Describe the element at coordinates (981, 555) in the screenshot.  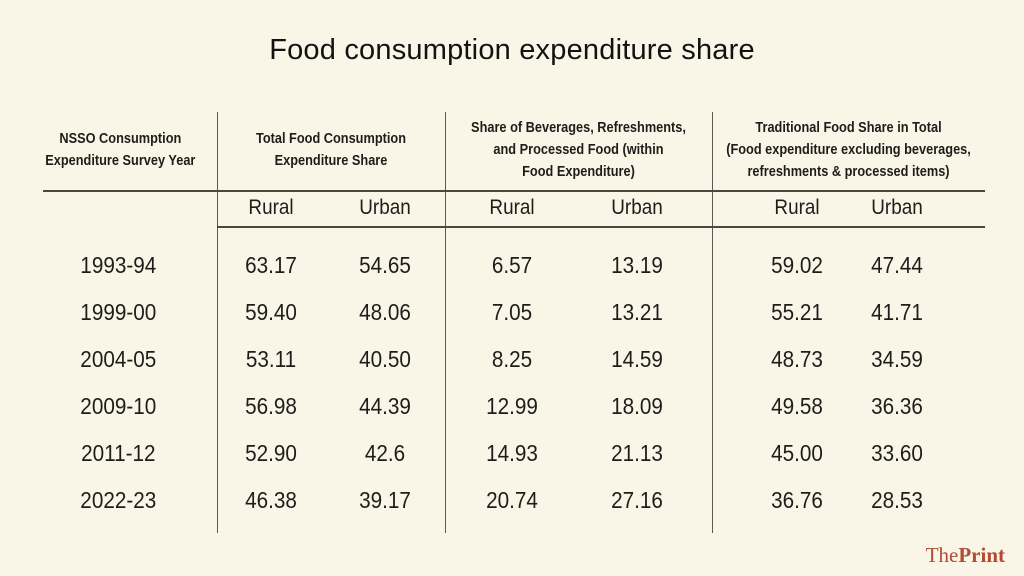
I see `theprint-logo-print: Print` at that location.